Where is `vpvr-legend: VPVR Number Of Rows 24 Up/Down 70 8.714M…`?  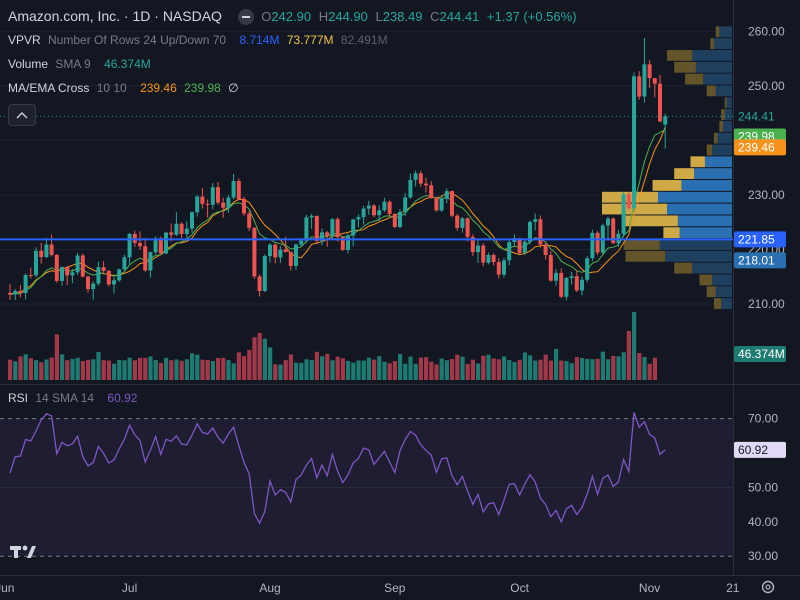 vpvr-legend: VPVR Number Of Rows 24 Up/Down 70 8.714M… is located at coordinates (200, 40).